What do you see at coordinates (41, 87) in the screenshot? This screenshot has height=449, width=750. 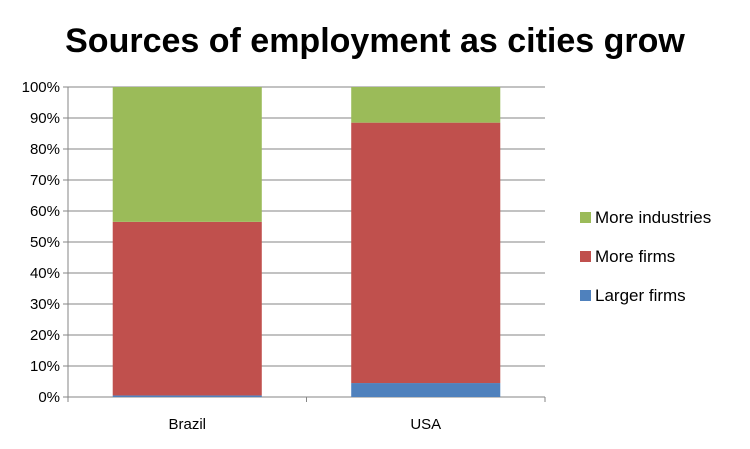 I see `y-tick-label: 100%` at bounding box center [41, 87].